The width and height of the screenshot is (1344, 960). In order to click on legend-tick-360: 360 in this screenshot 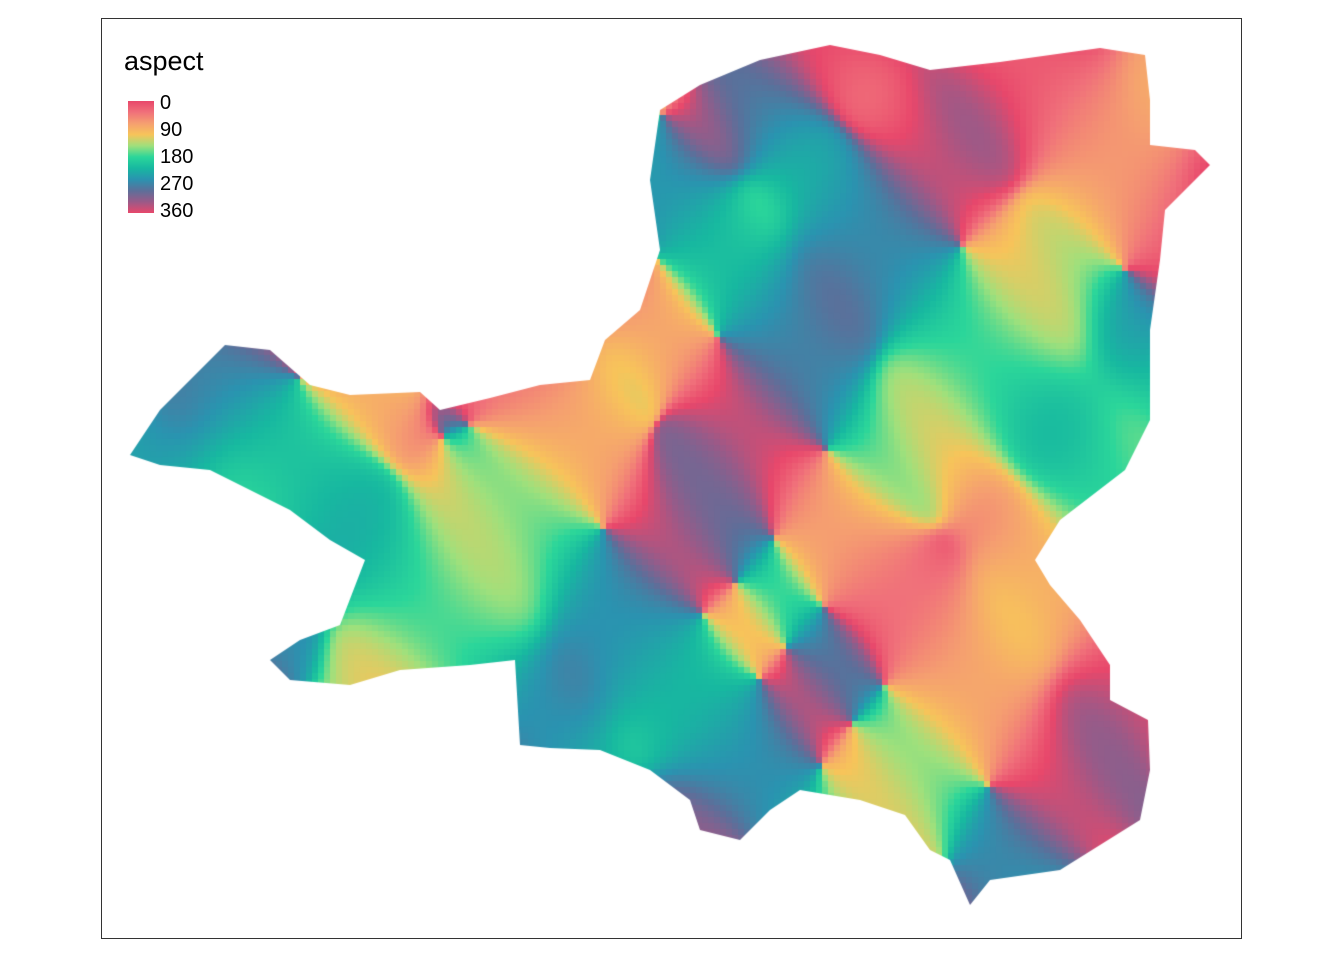, I will do `click(177, 211)`.